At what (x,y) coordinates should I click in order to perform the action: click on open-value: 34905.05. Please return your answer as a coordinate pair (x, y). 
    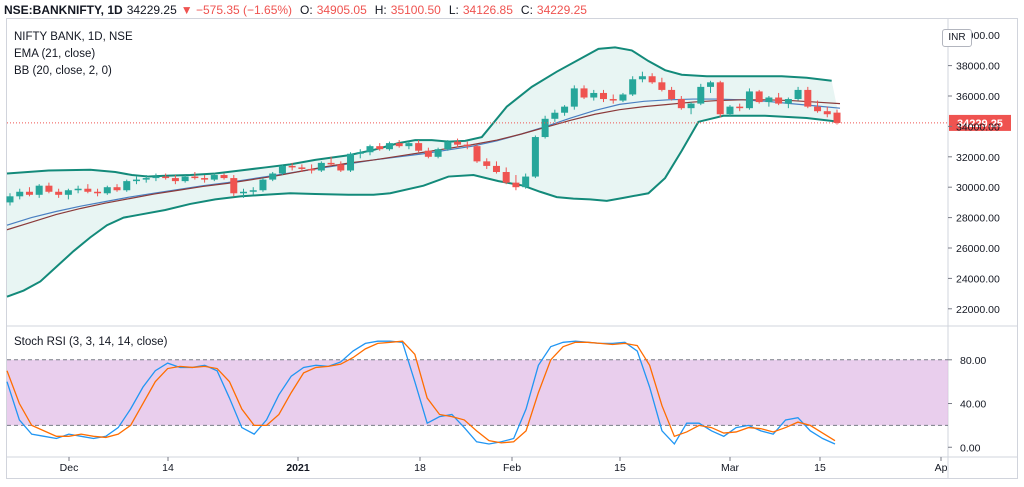
    Looking at the image, I should click on (341, 10).